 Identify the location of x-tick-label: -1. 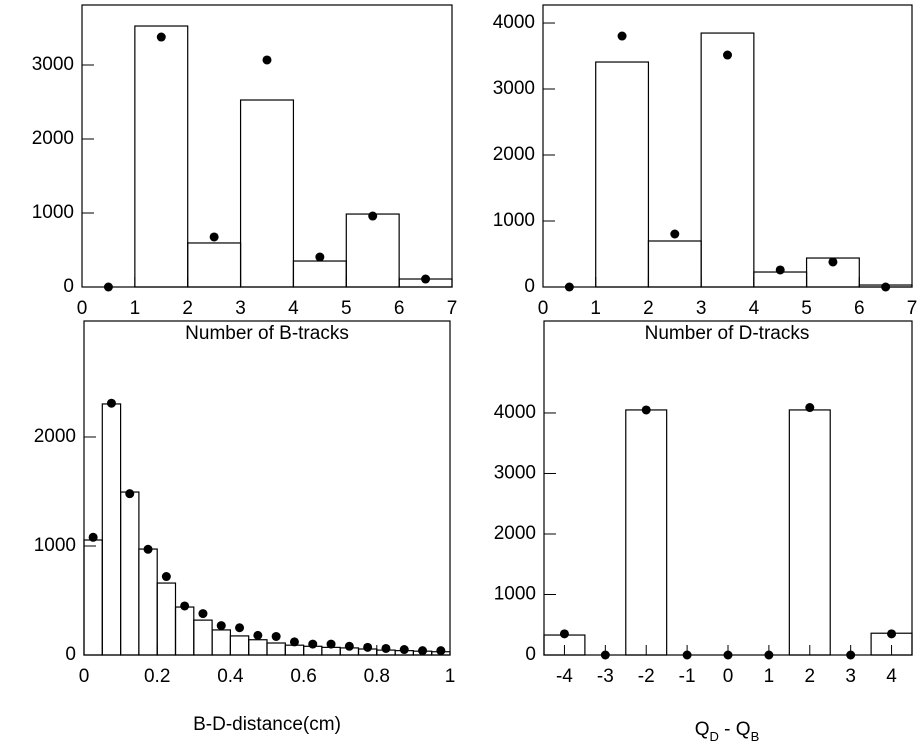
(687, 676).